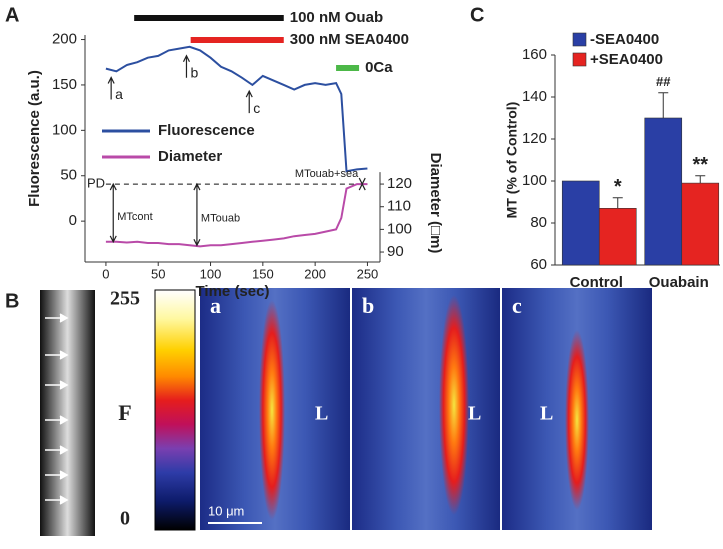 The height and width of the screenshot is (549, 723). Describe the element at coordinates (517, 305) in the screenshot. I see `image-letter: c` at that location.